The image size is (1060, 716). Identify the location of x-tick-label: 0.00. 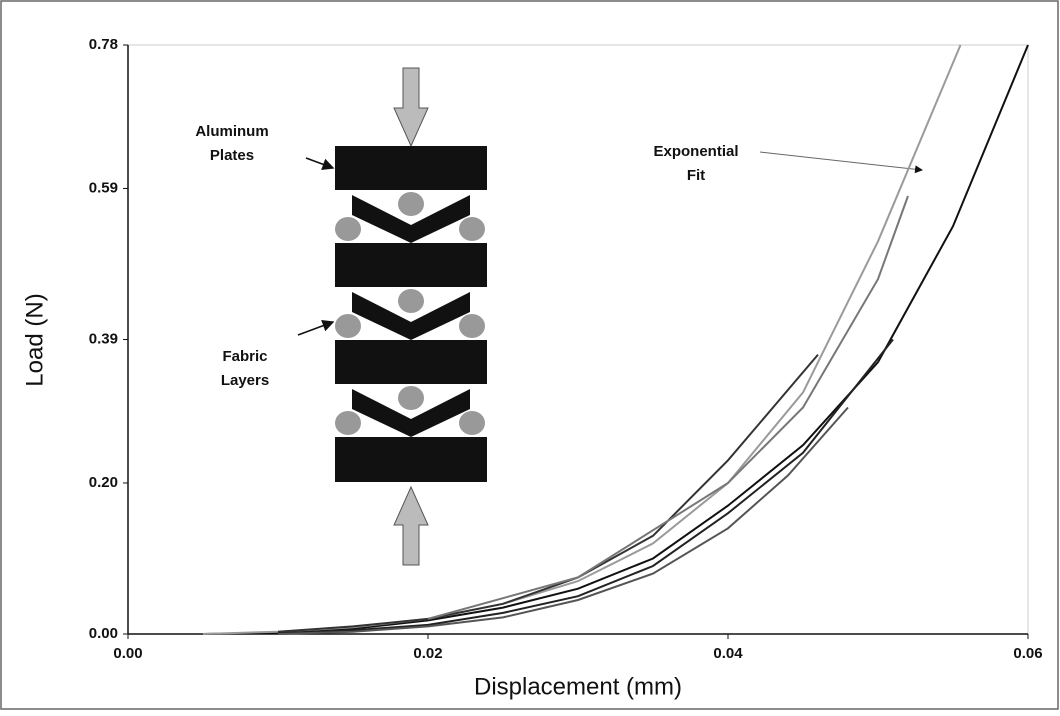
(127, 653).